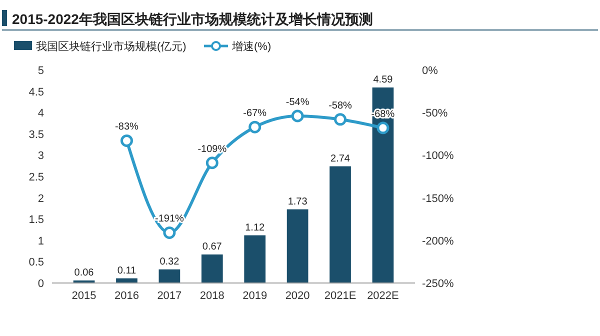  Describe the element at coordinates (340, 296) in the screenshot. I see `x-tick-label: 2021E` at that location.